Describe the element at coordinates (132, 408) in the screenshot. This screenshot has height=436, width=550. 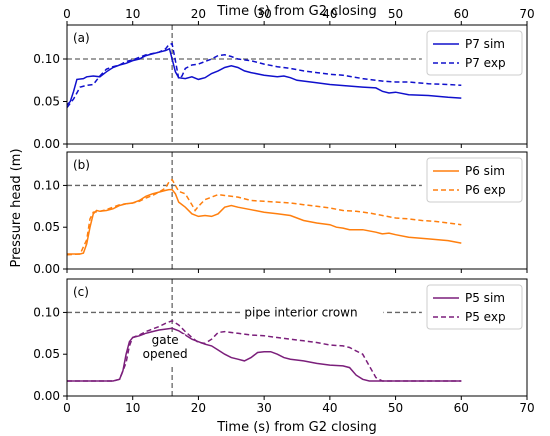
I see `x-tick-label: 10` at that location.